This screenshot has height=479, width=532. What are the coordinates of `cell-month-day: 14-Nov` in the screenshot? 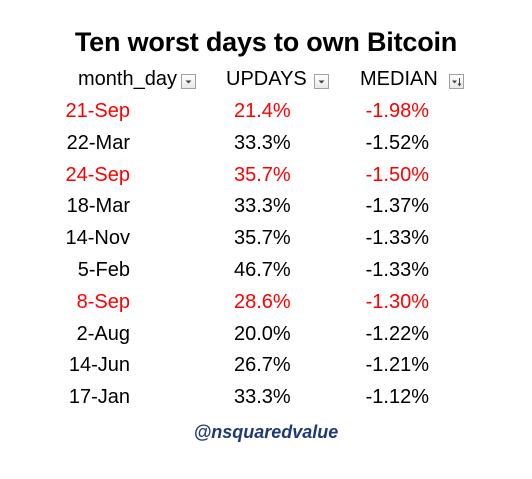 It's located at (97, 238).